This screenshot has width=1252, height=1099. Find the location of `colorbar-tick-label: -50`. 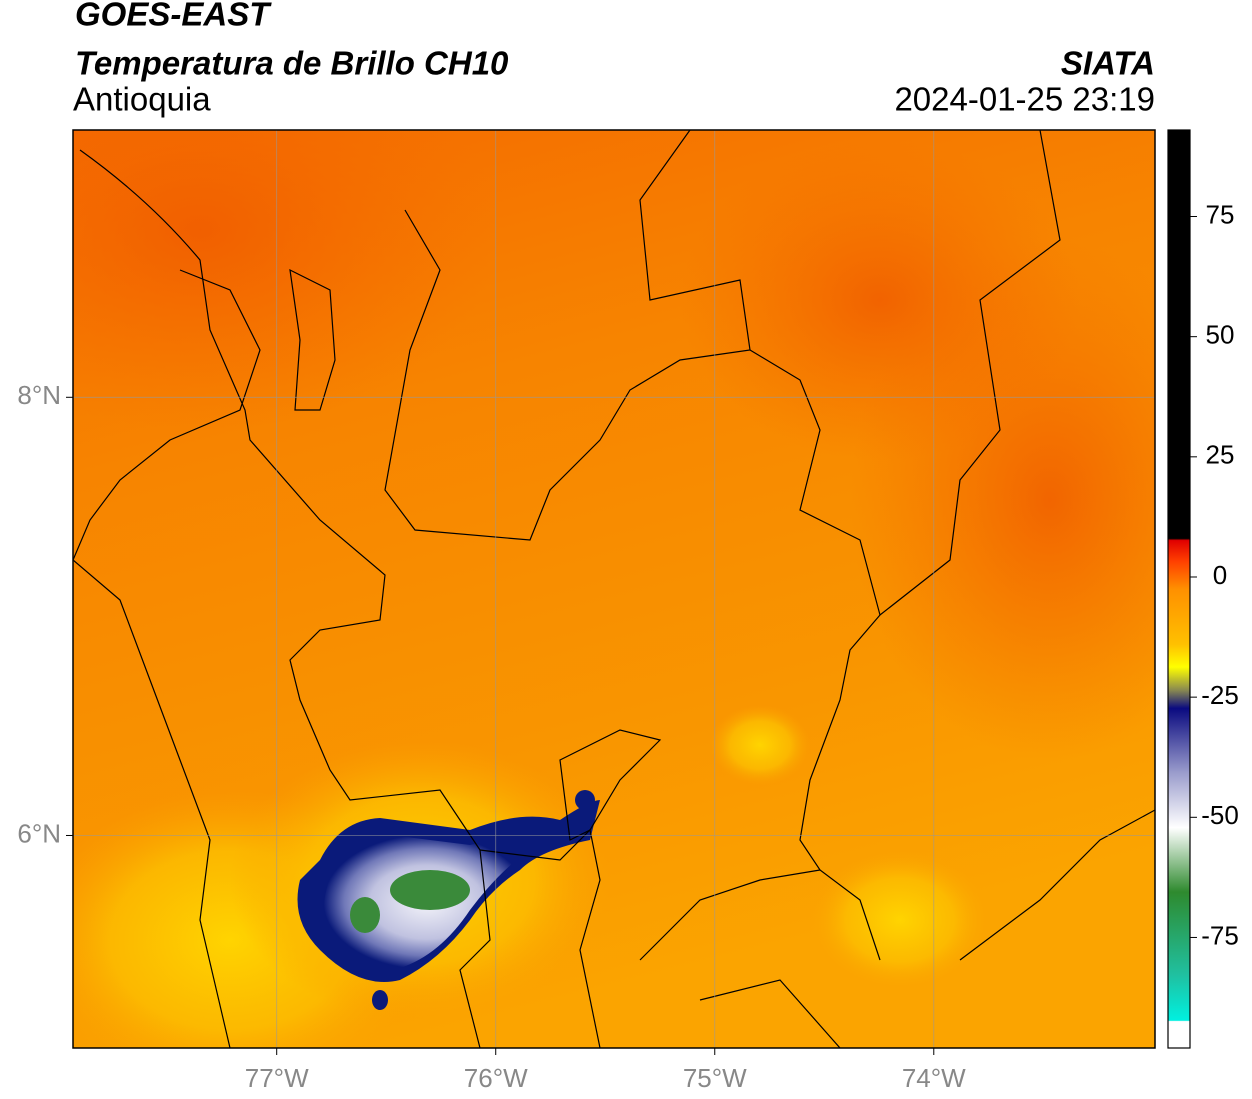

colorbar-tick-label: -50 is located at coordinates (1220, 815).